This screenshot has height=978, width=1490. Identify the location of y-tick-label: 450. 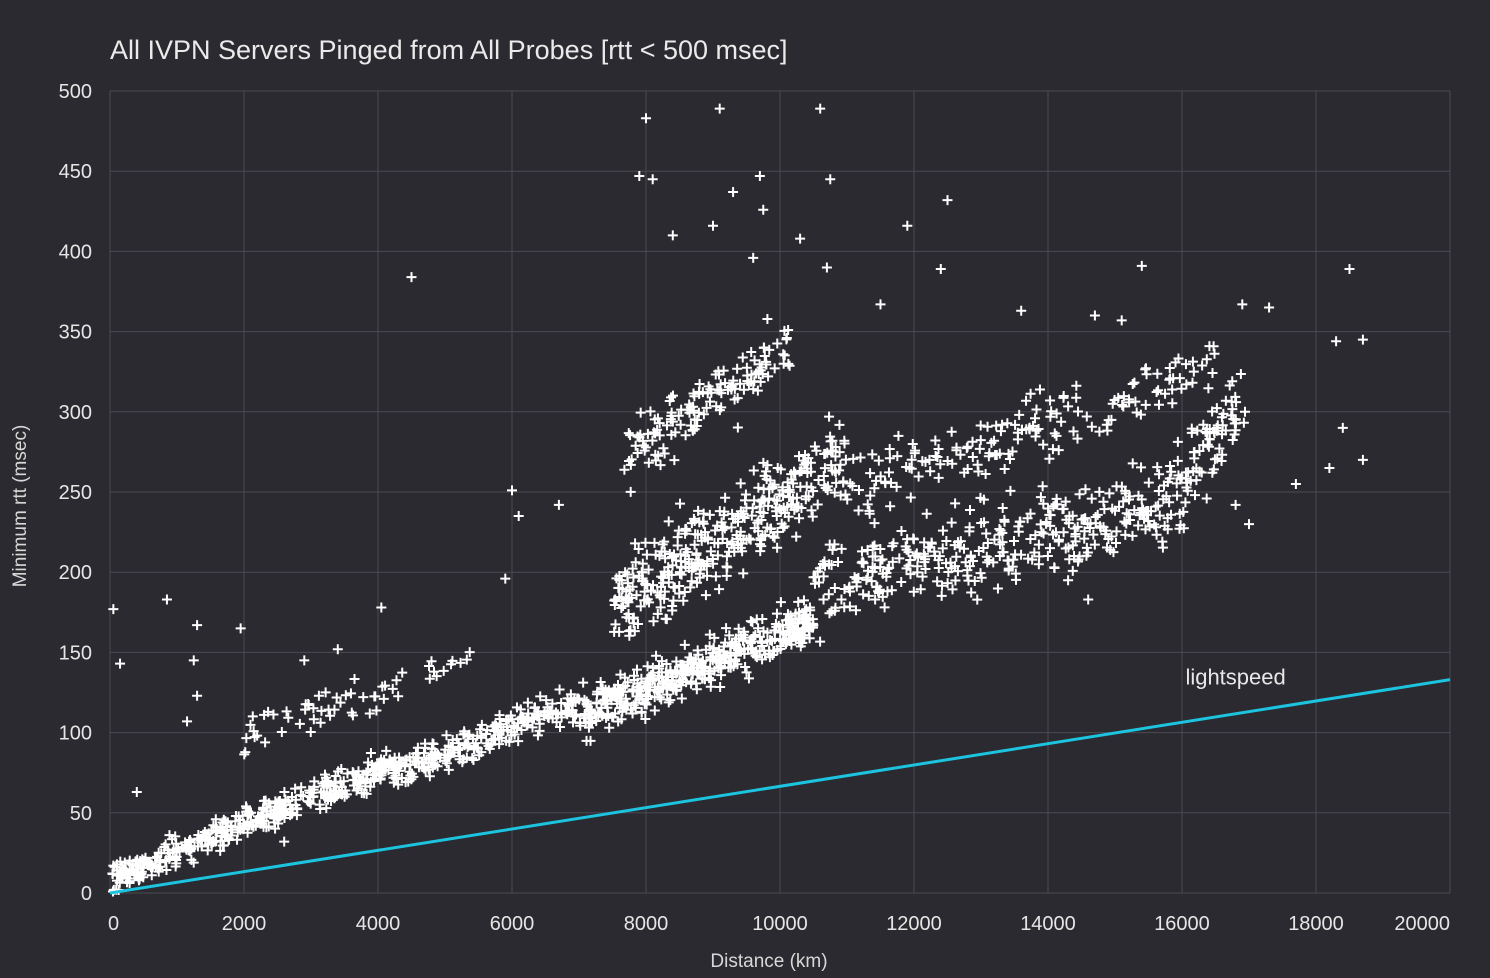
(75, 172).